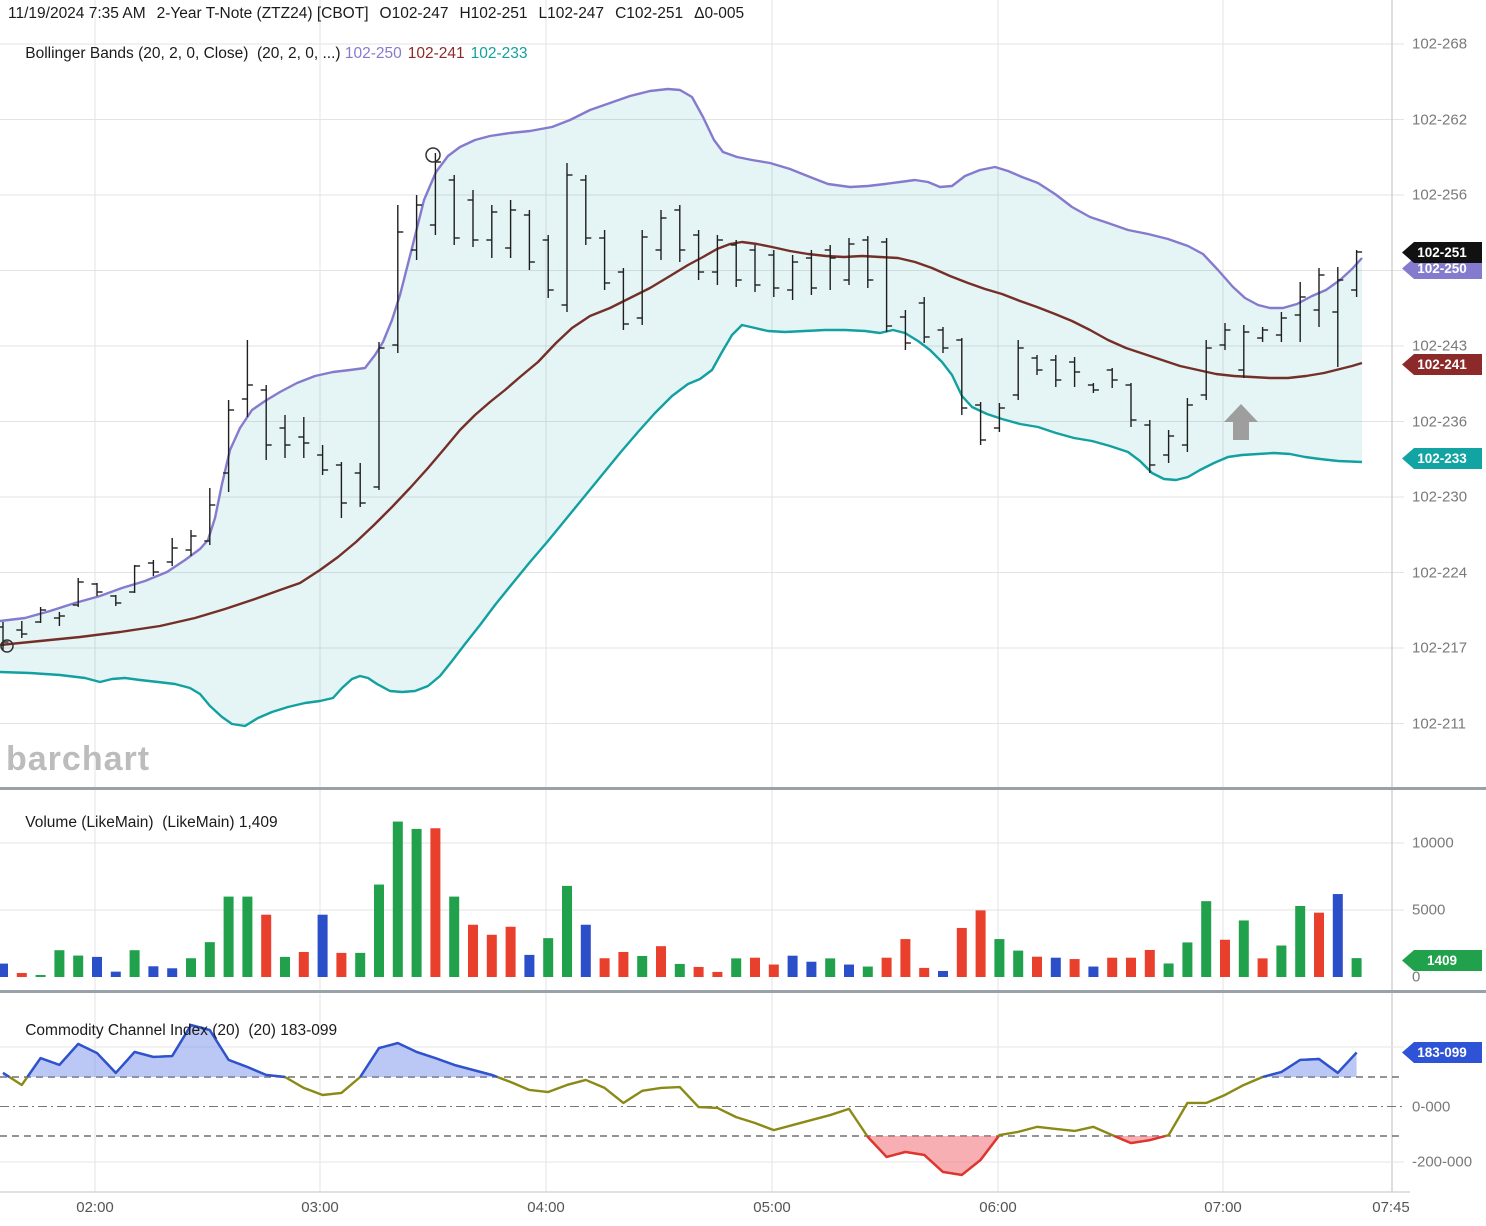 This screenshot has width=1486, height=1226. What do you see at coordinates (719, 13) in the screenshot?
I see `header-part: Δ0-005` at bounding box center [719, 13].